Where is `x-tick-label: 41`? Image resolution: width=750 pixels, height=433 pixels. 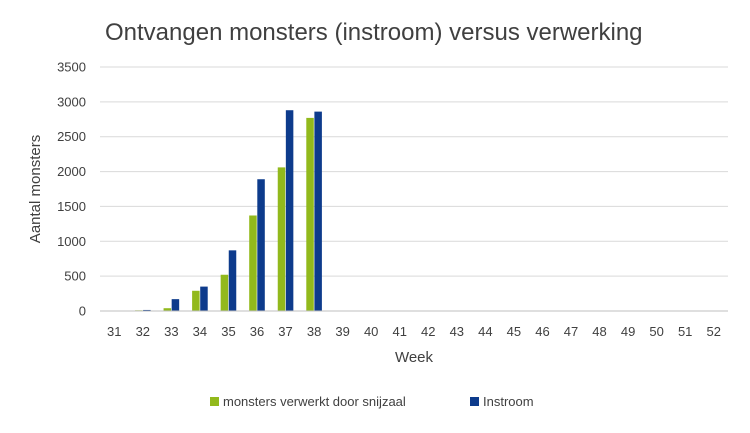
x-tick-label: 41 is located at coordinates (399, 331).